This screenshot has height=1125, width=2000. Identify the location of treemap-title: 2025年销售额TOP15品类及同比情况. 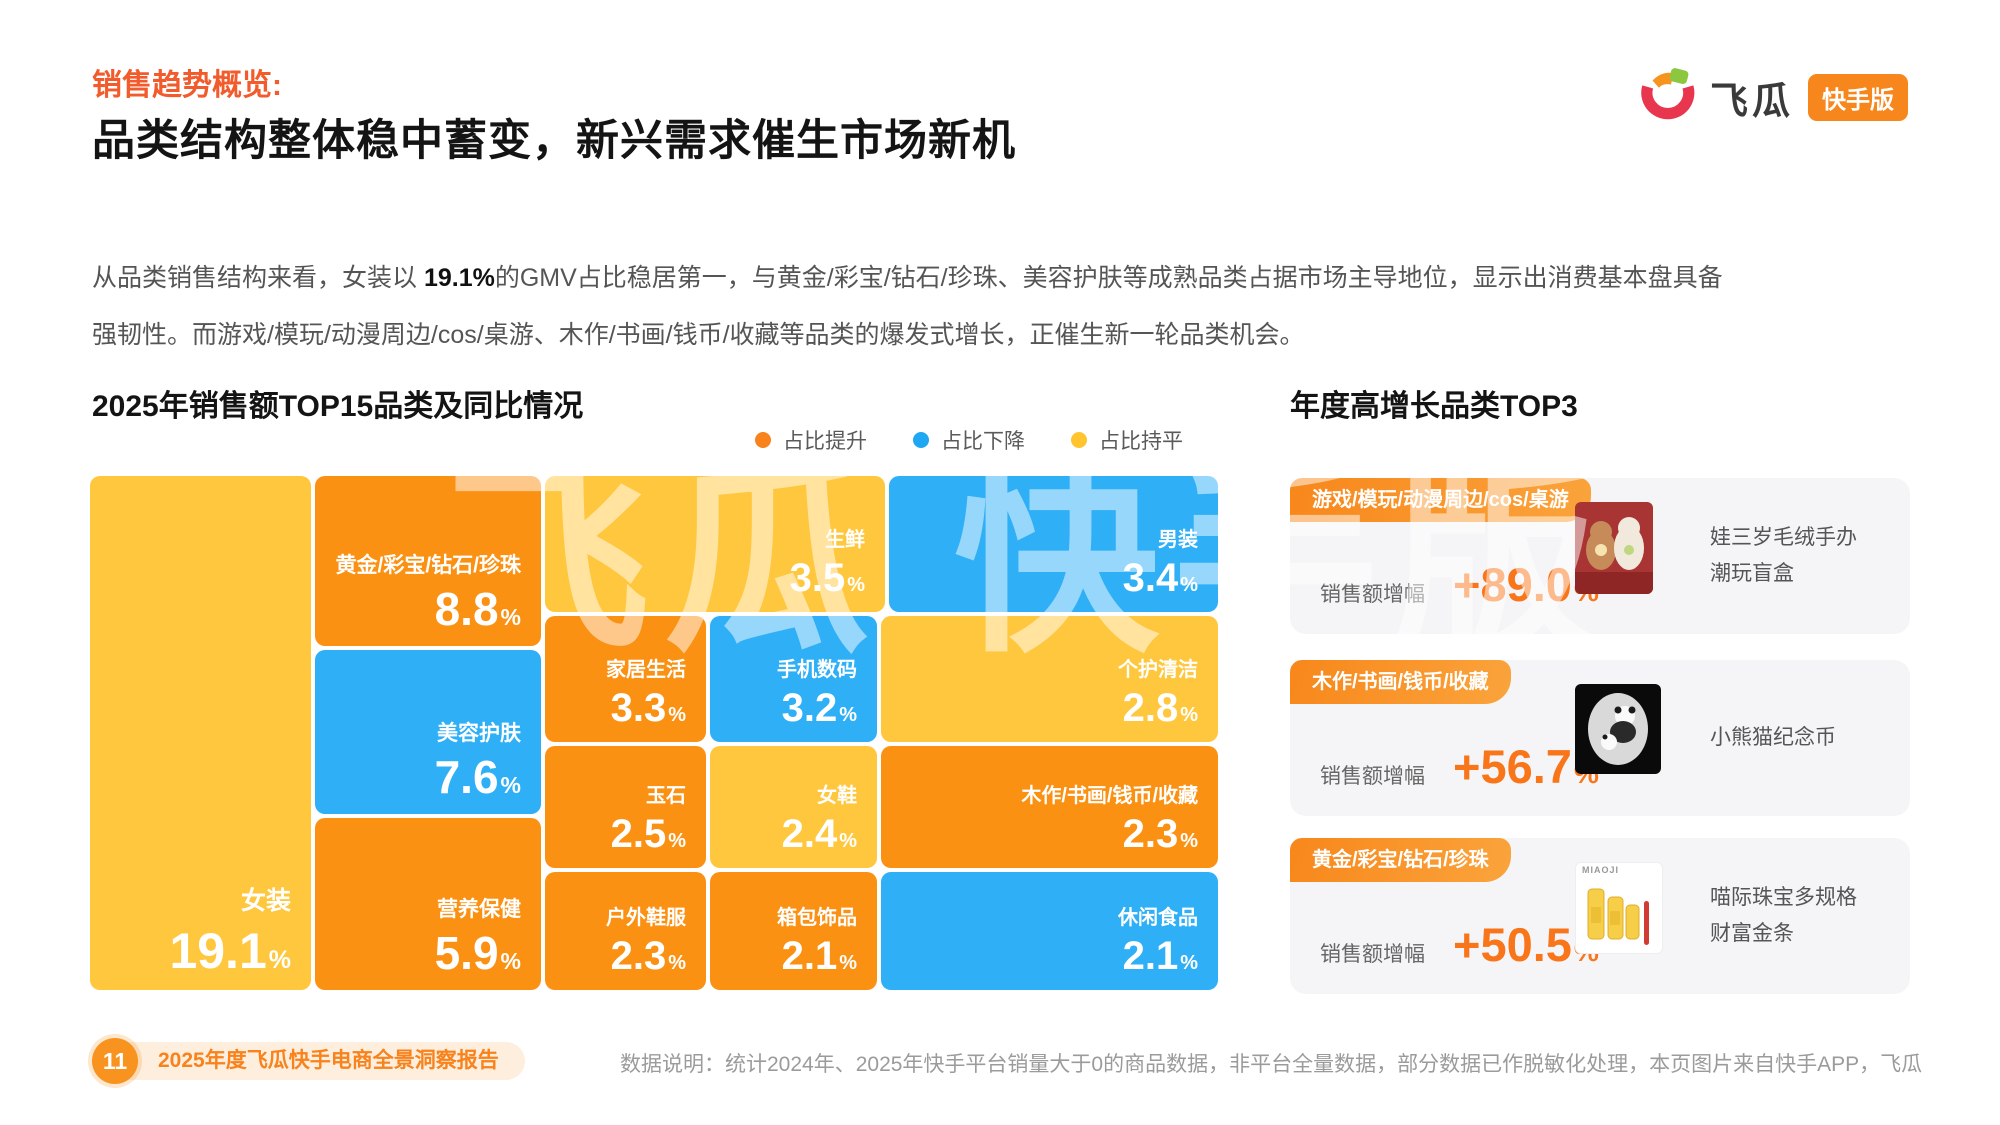
(338, 406).